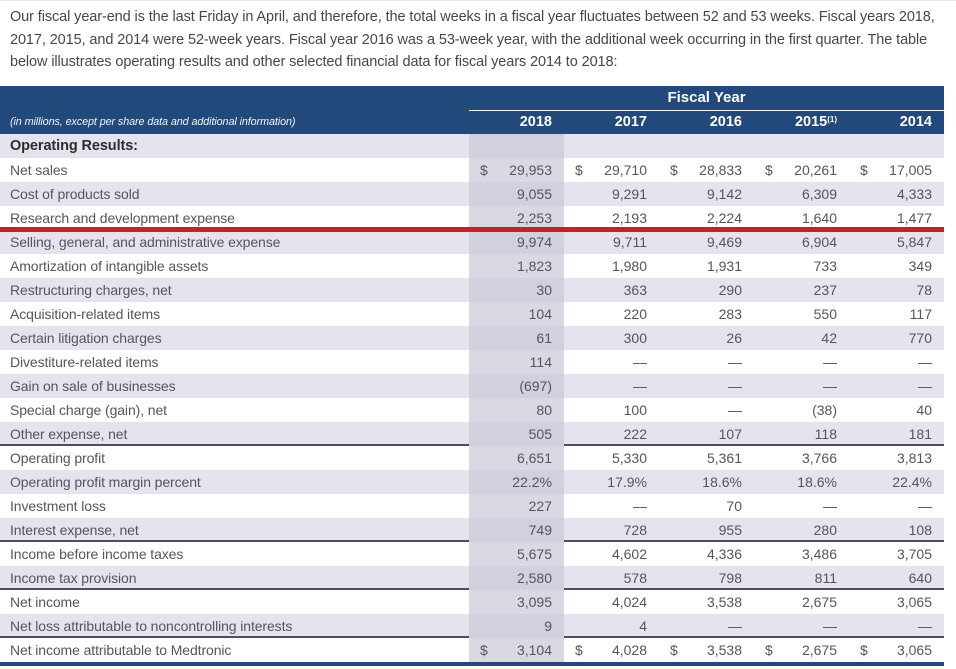 The height and width of the screenshot is (669, 956). I want to click on cell-2014: —, so click(896, 506).